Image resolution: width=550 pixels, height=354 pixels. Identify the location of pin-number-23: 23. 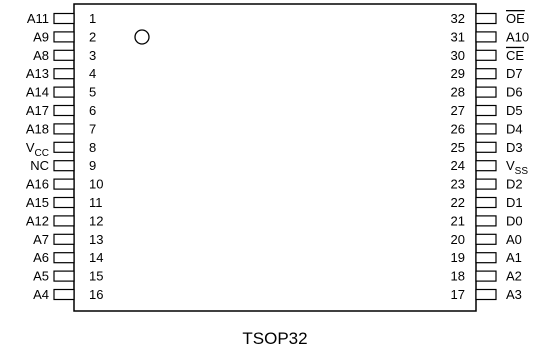
(458, 184).